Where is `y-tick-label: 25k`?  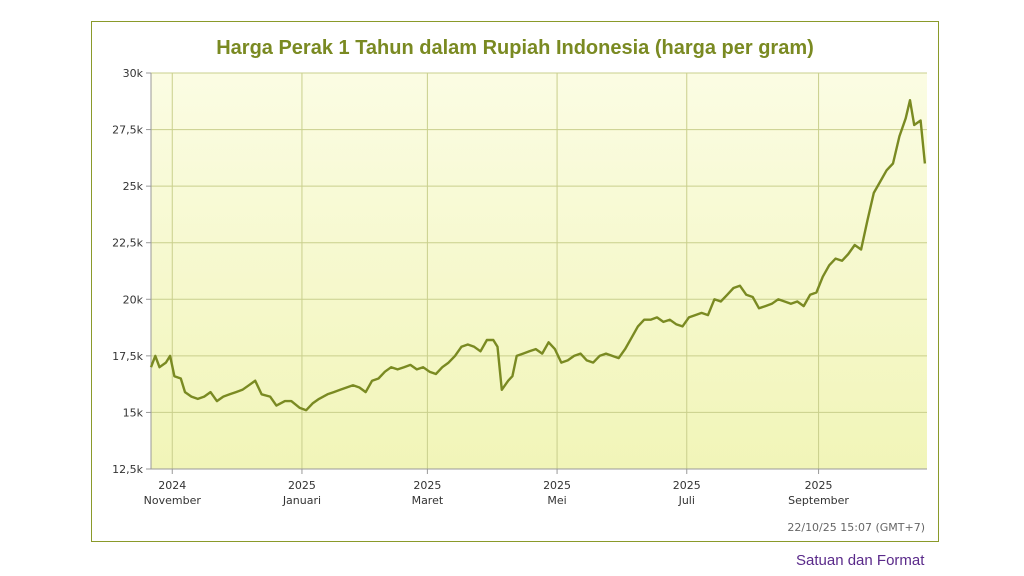
y-tick-label: 25k is located at coordinates (133, 186).